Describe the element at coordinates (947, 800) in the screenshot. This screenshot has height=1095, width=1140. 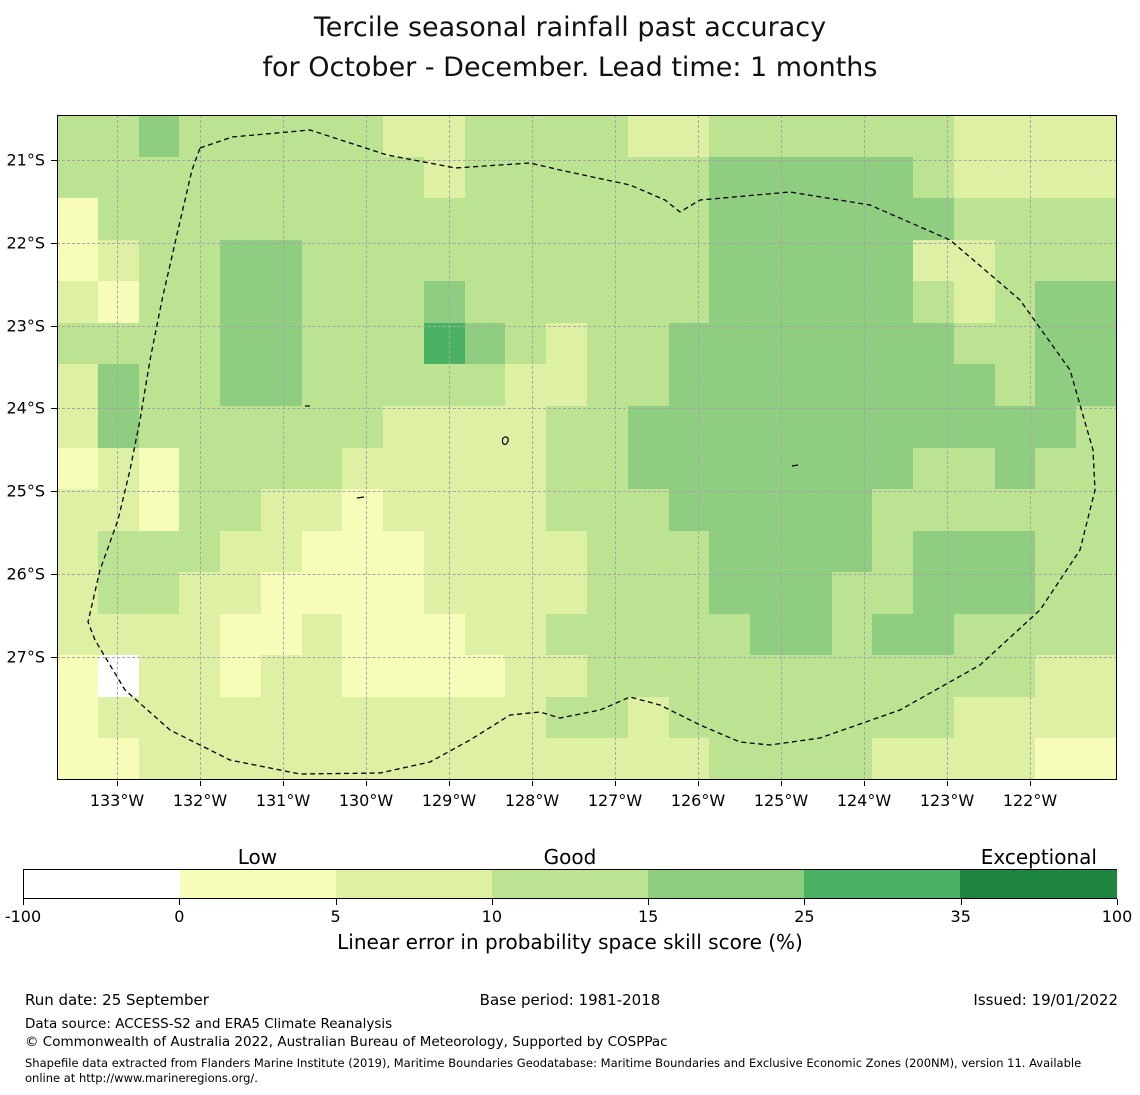
I see `x-tick-label: 123°W` at that location.